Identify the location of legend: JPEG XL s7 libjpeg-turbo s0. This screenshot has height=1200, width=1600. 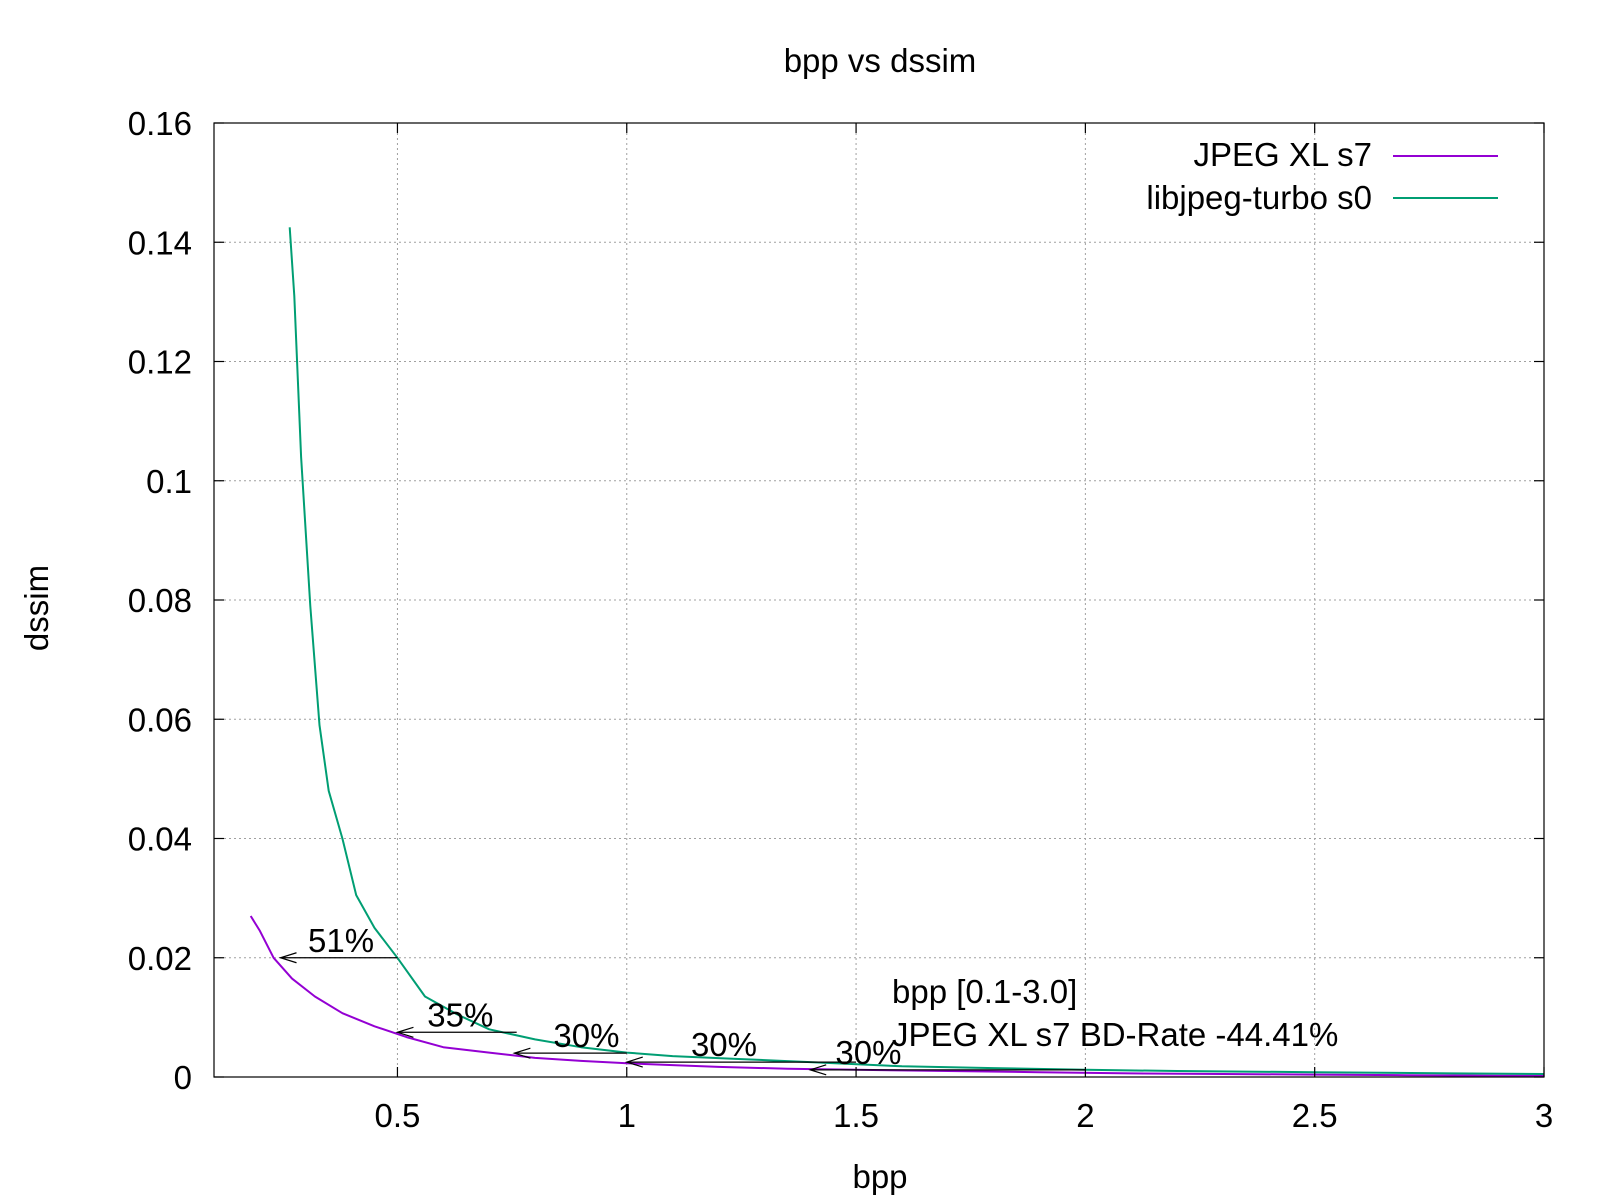
(1322, 176).